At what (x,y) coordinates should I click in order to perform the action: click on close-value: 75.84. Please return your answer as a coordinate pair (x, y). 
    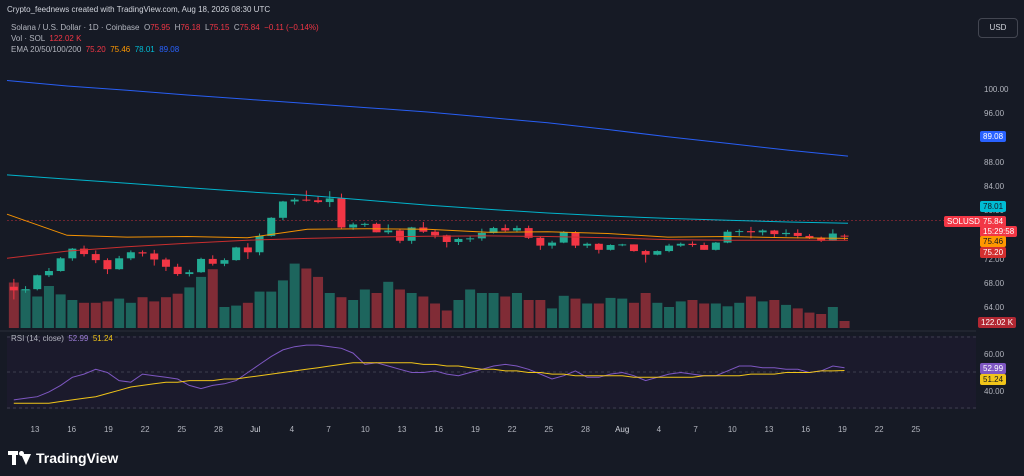
    Looking at the image, I should click on (249, 27).